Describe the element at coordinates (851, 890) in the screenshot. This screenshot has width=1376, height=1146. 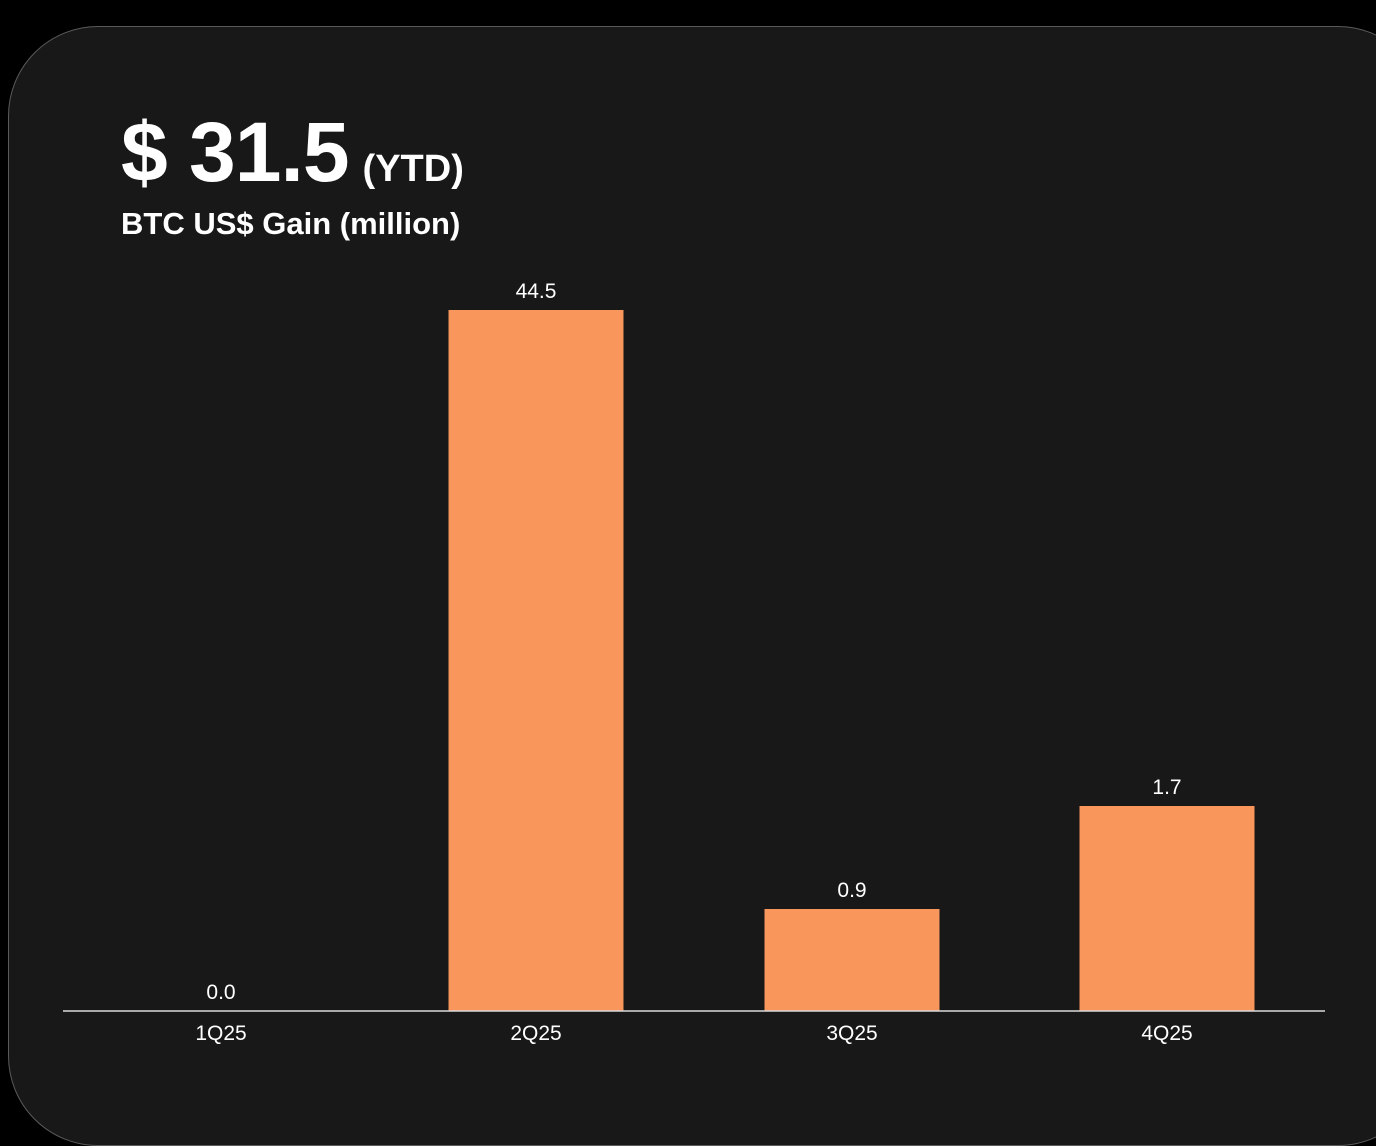
I see `data-label-3q25: 0.9` at that location.